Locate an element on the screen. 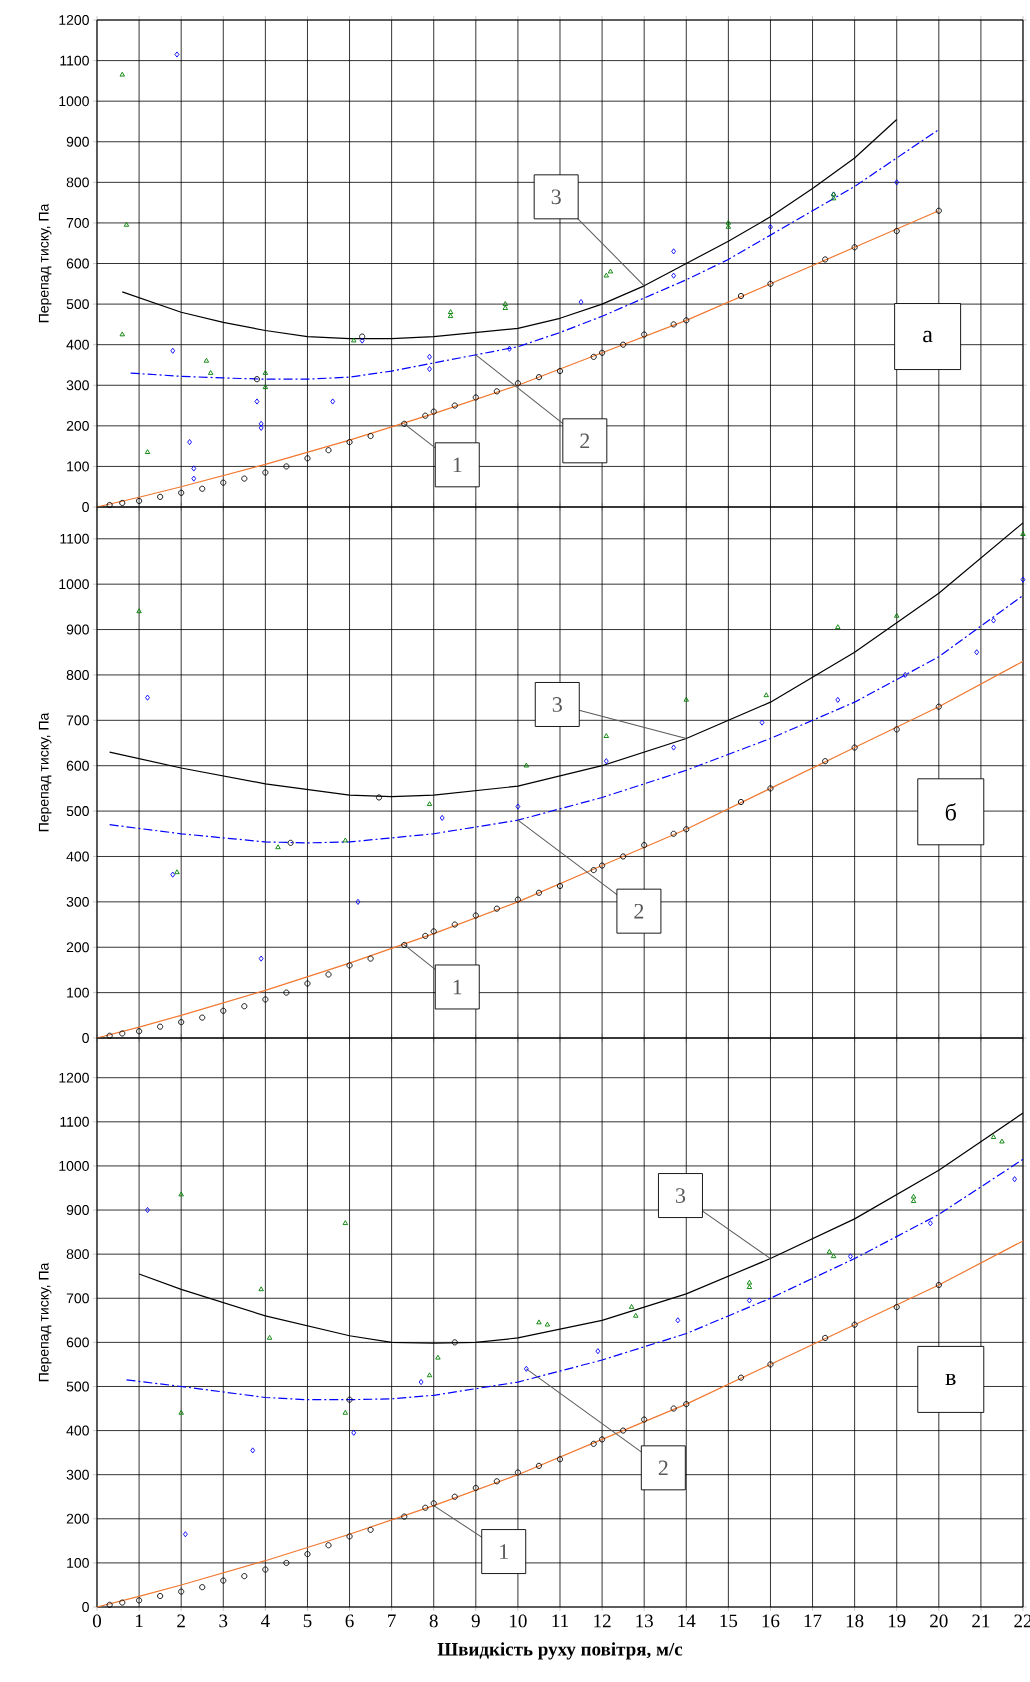 The image size is (1030, 1682). y-tick-label: 800 is located at coordinates (77, 674).